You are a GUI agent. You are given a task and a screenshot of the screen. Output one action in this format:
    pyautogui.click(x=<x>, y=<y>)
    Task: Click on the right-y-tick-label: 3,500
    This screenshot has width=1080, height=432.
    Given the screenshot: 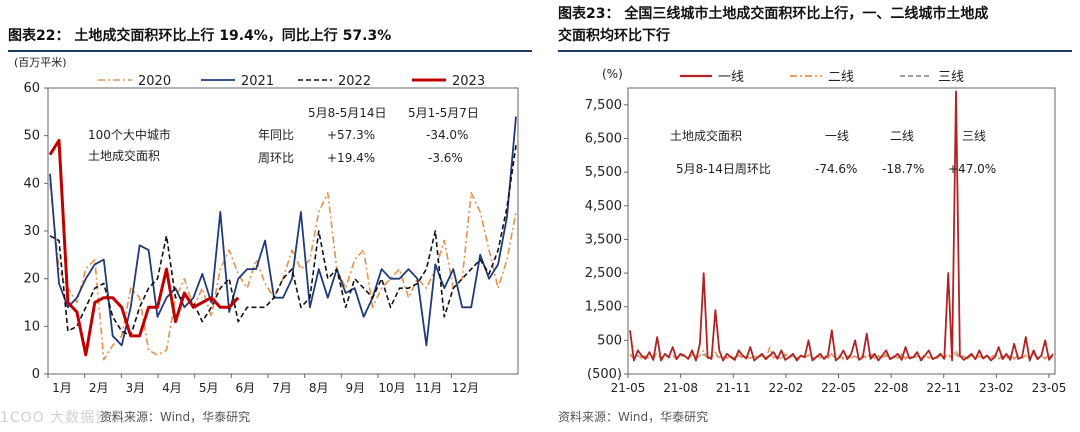 What is the action you would take?
    pyautogui.click(x=603, y=239)
    